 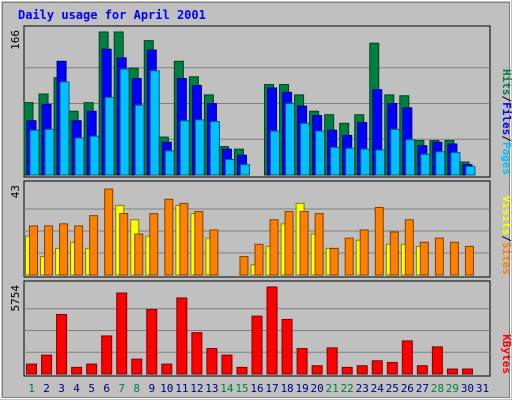 I want to click on x-tick-label-25: 25, so click(x=392, y=388).